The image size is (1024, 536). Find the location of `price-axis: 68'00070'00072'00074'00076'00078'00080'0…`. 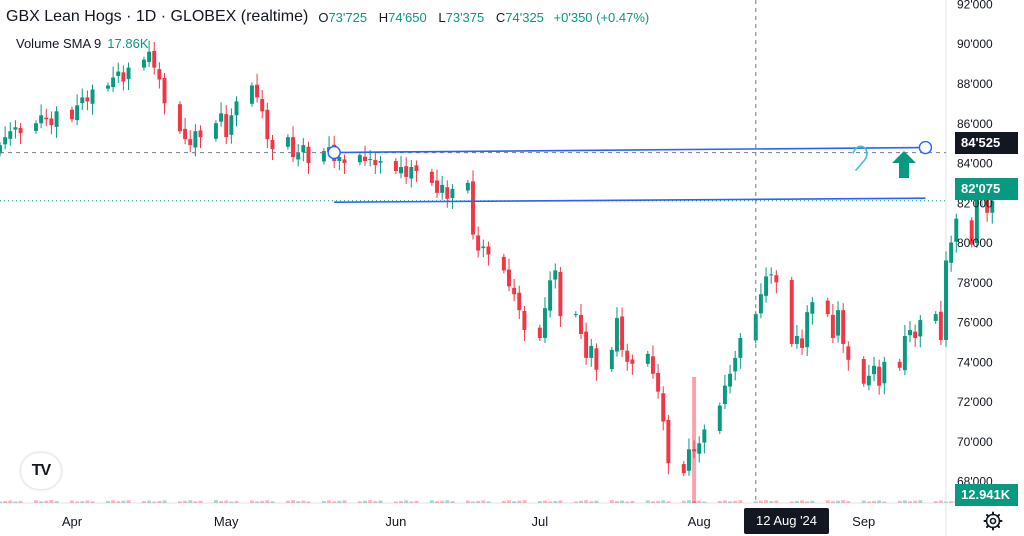

price-axis: 68'00070'00072'00074'00076'00078'00080'0… is located at coordinates (975, 244).